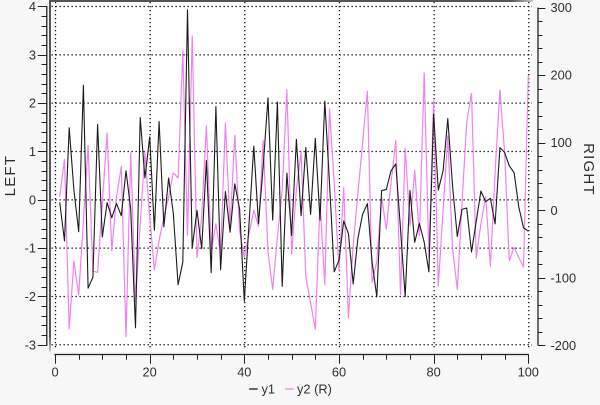 This screenshot has width=600, height=405. I want to click on svg-text: RIGHT, so click(588, 169).